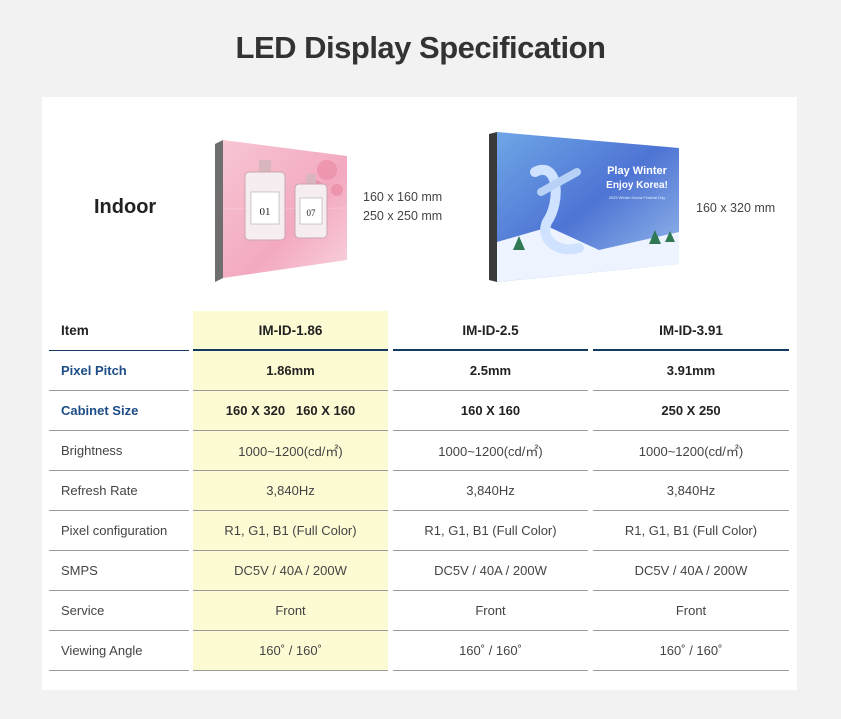  I want to click on row-label: SMPS, so click(119, 571).